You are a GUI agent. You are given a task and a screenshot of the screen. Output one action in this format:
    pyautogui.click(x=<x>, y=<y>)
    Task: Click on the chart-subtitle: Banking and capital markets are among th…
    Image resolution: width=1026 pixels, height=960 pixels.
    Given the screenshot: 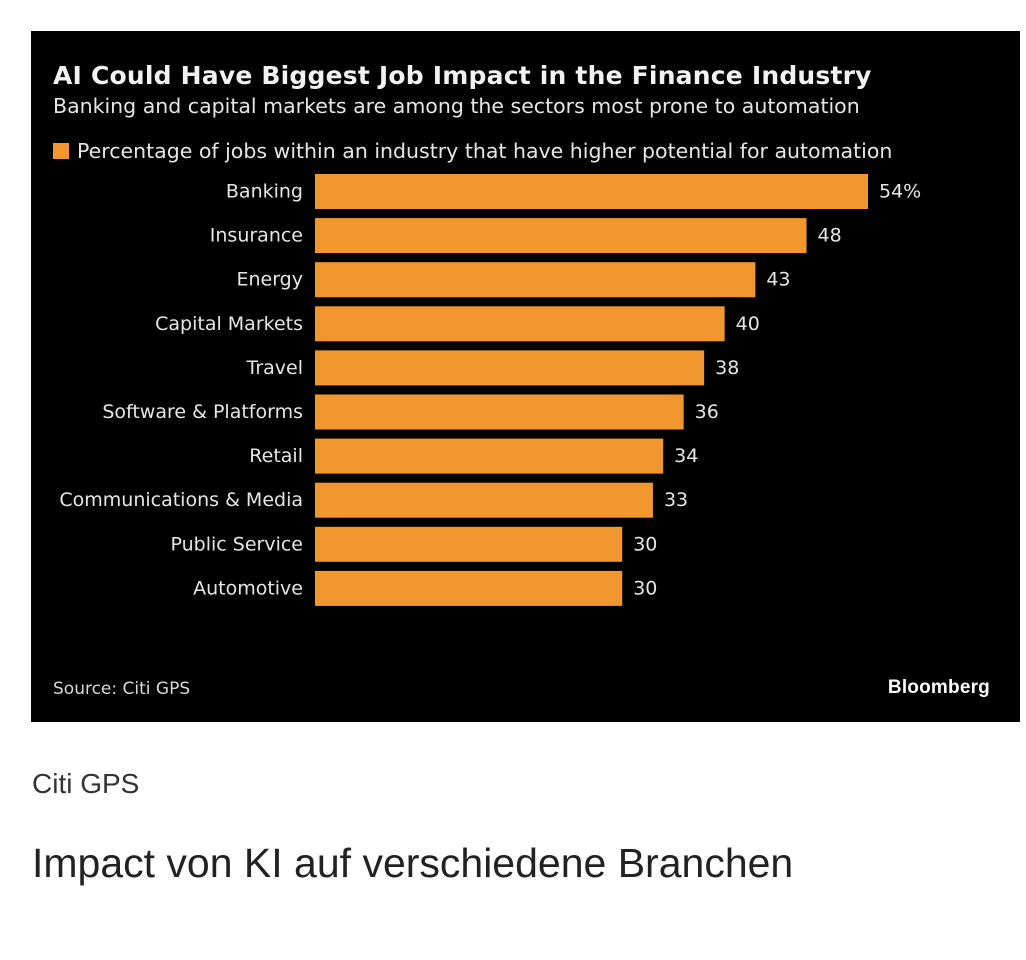 What is the action you would take?
    pyautogui.click(x=456, y=106)
    